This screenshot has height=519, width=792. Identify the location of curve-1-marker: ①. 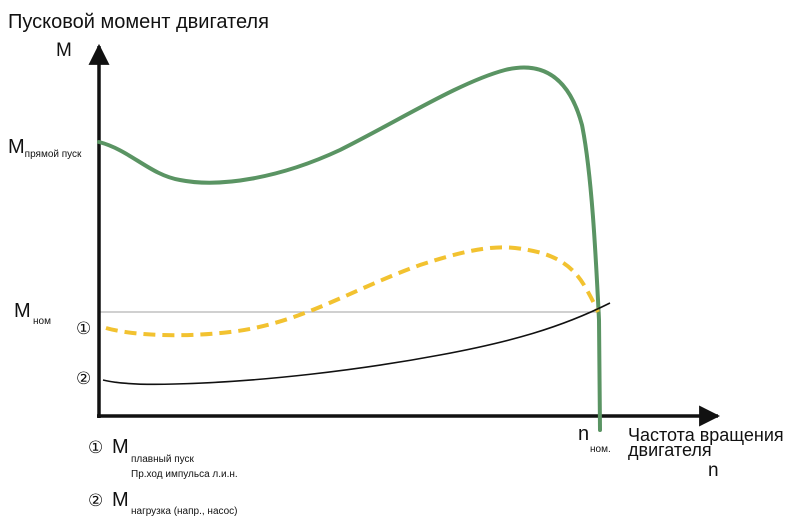
(83, 328).